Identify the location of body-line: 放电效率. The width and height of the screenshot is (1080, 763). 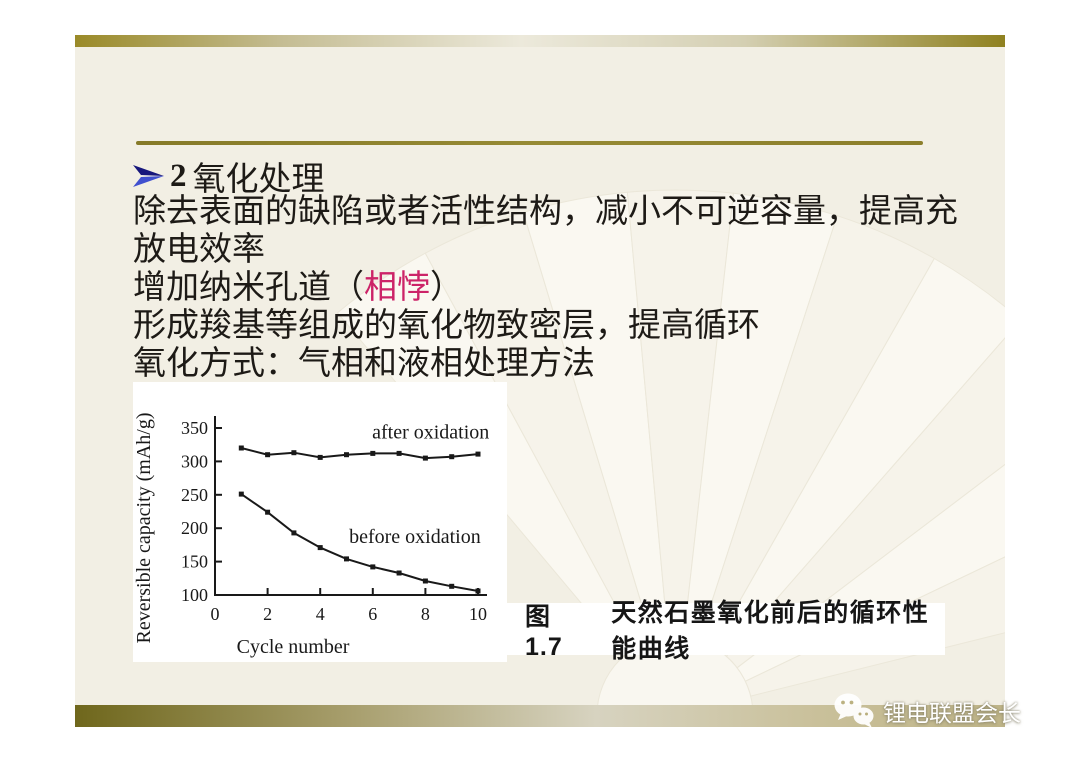
(199, 250).